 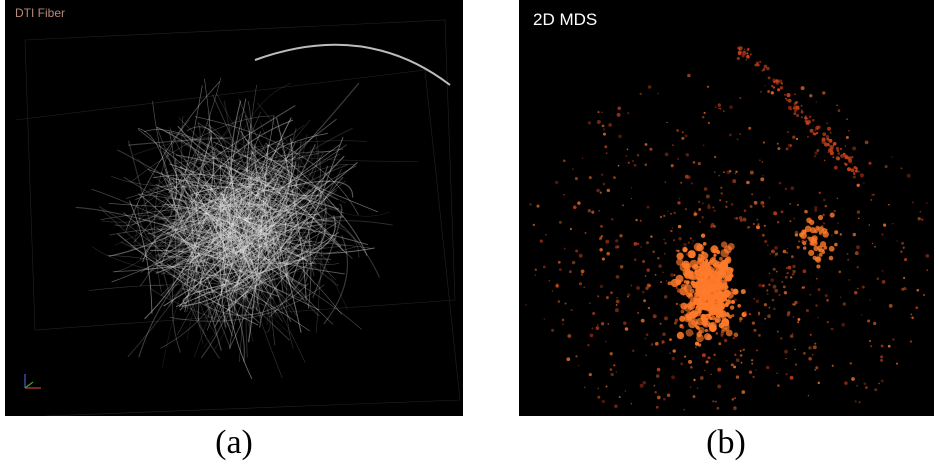 What do you see at coordinates (32, 381) in the screenshot?
I see `axis-orientation-icon` at bounding box center [32, 381].